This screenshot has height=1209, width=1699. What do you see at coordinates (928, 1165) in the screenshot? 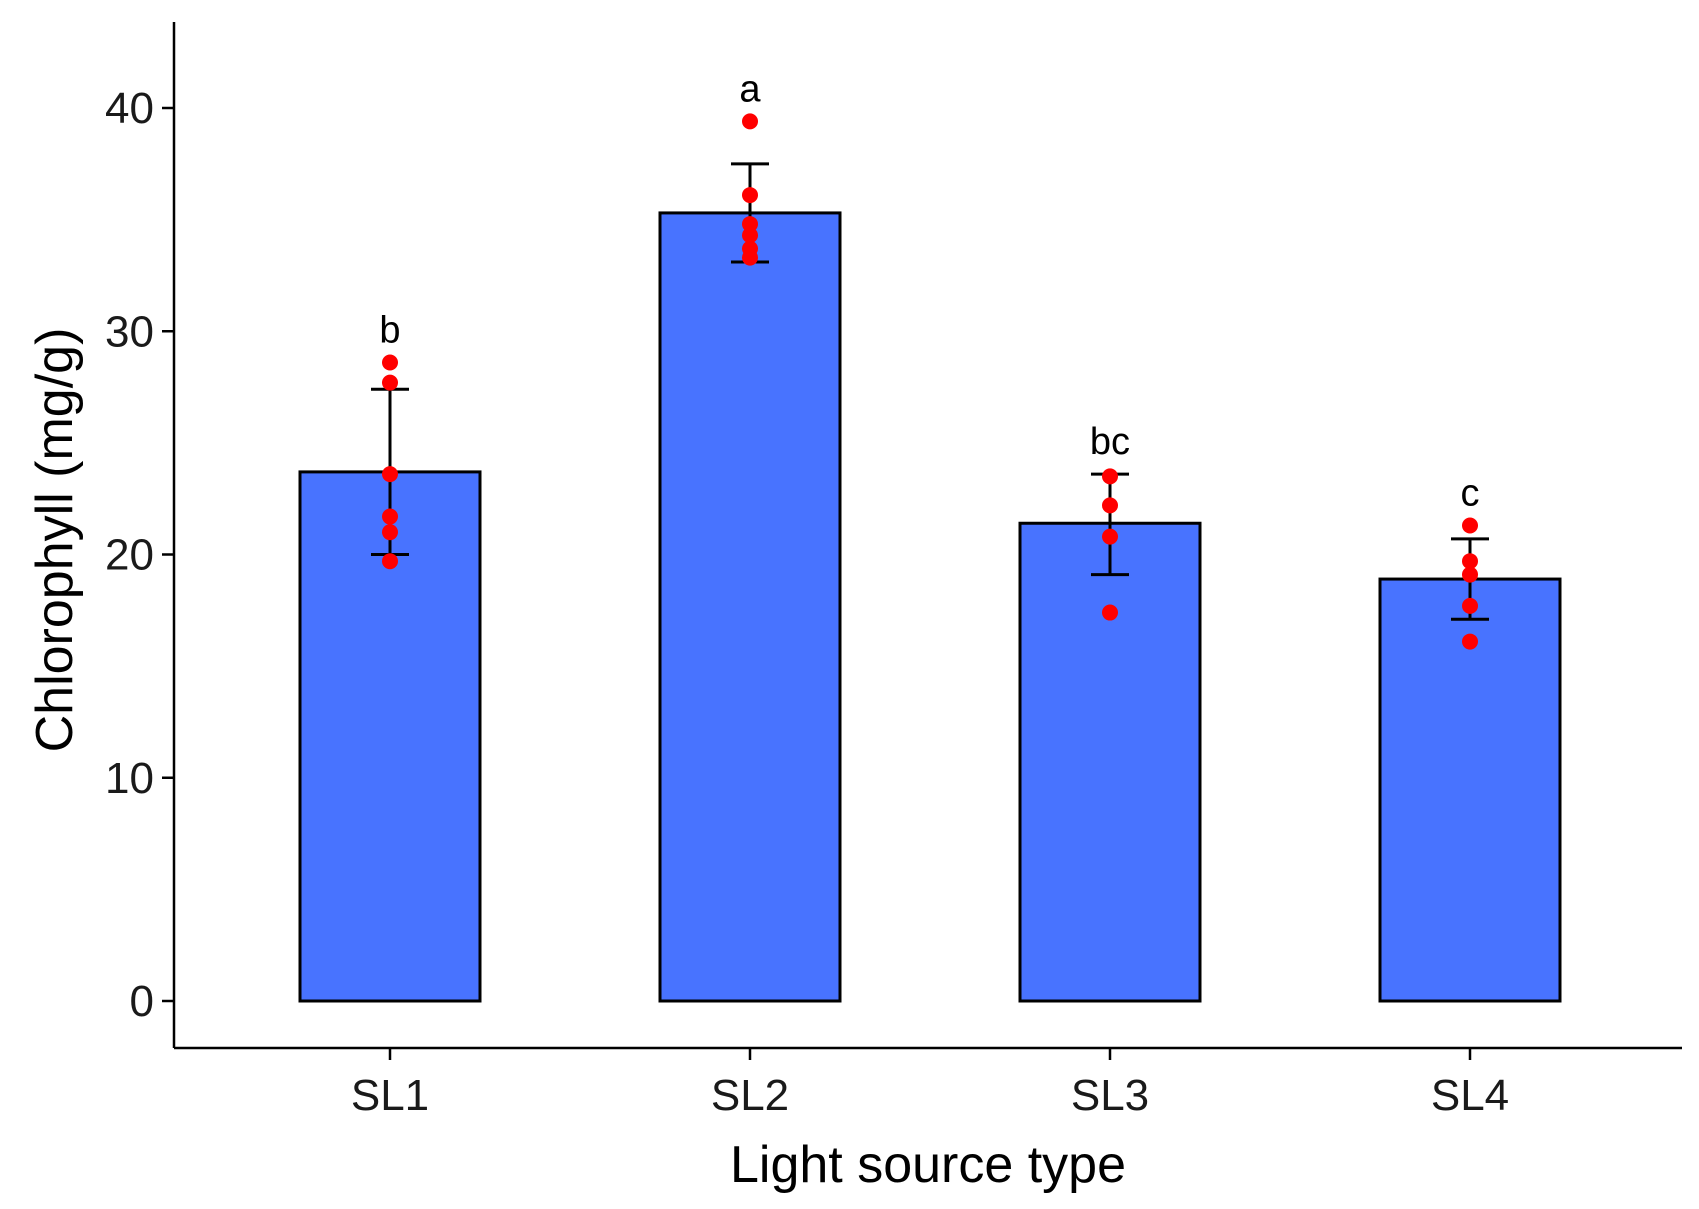
I see `x-axis-title: Light source type` at bounding box center [928, 1165].